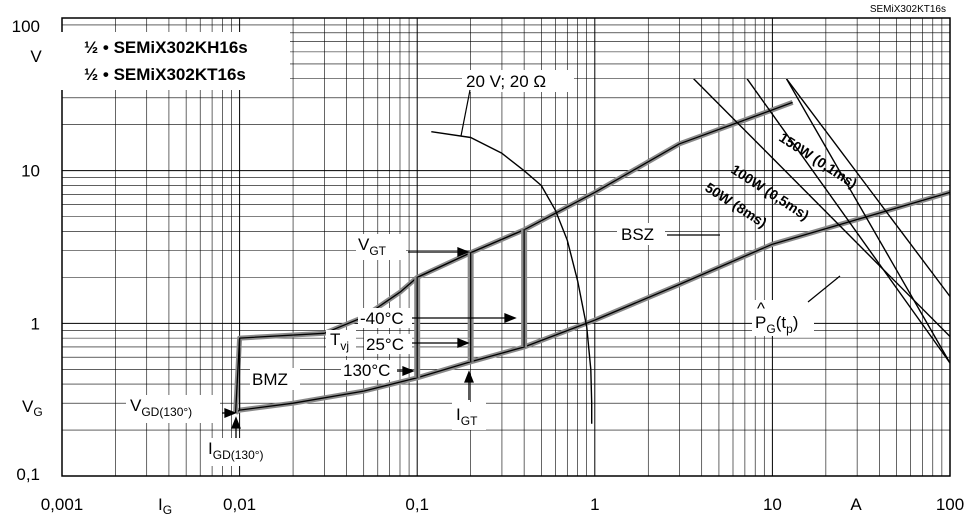 Image resolution: width=970 pixels, height=519 pixels. I want to click on x-axis-symbol: IG, so click(165, 506).